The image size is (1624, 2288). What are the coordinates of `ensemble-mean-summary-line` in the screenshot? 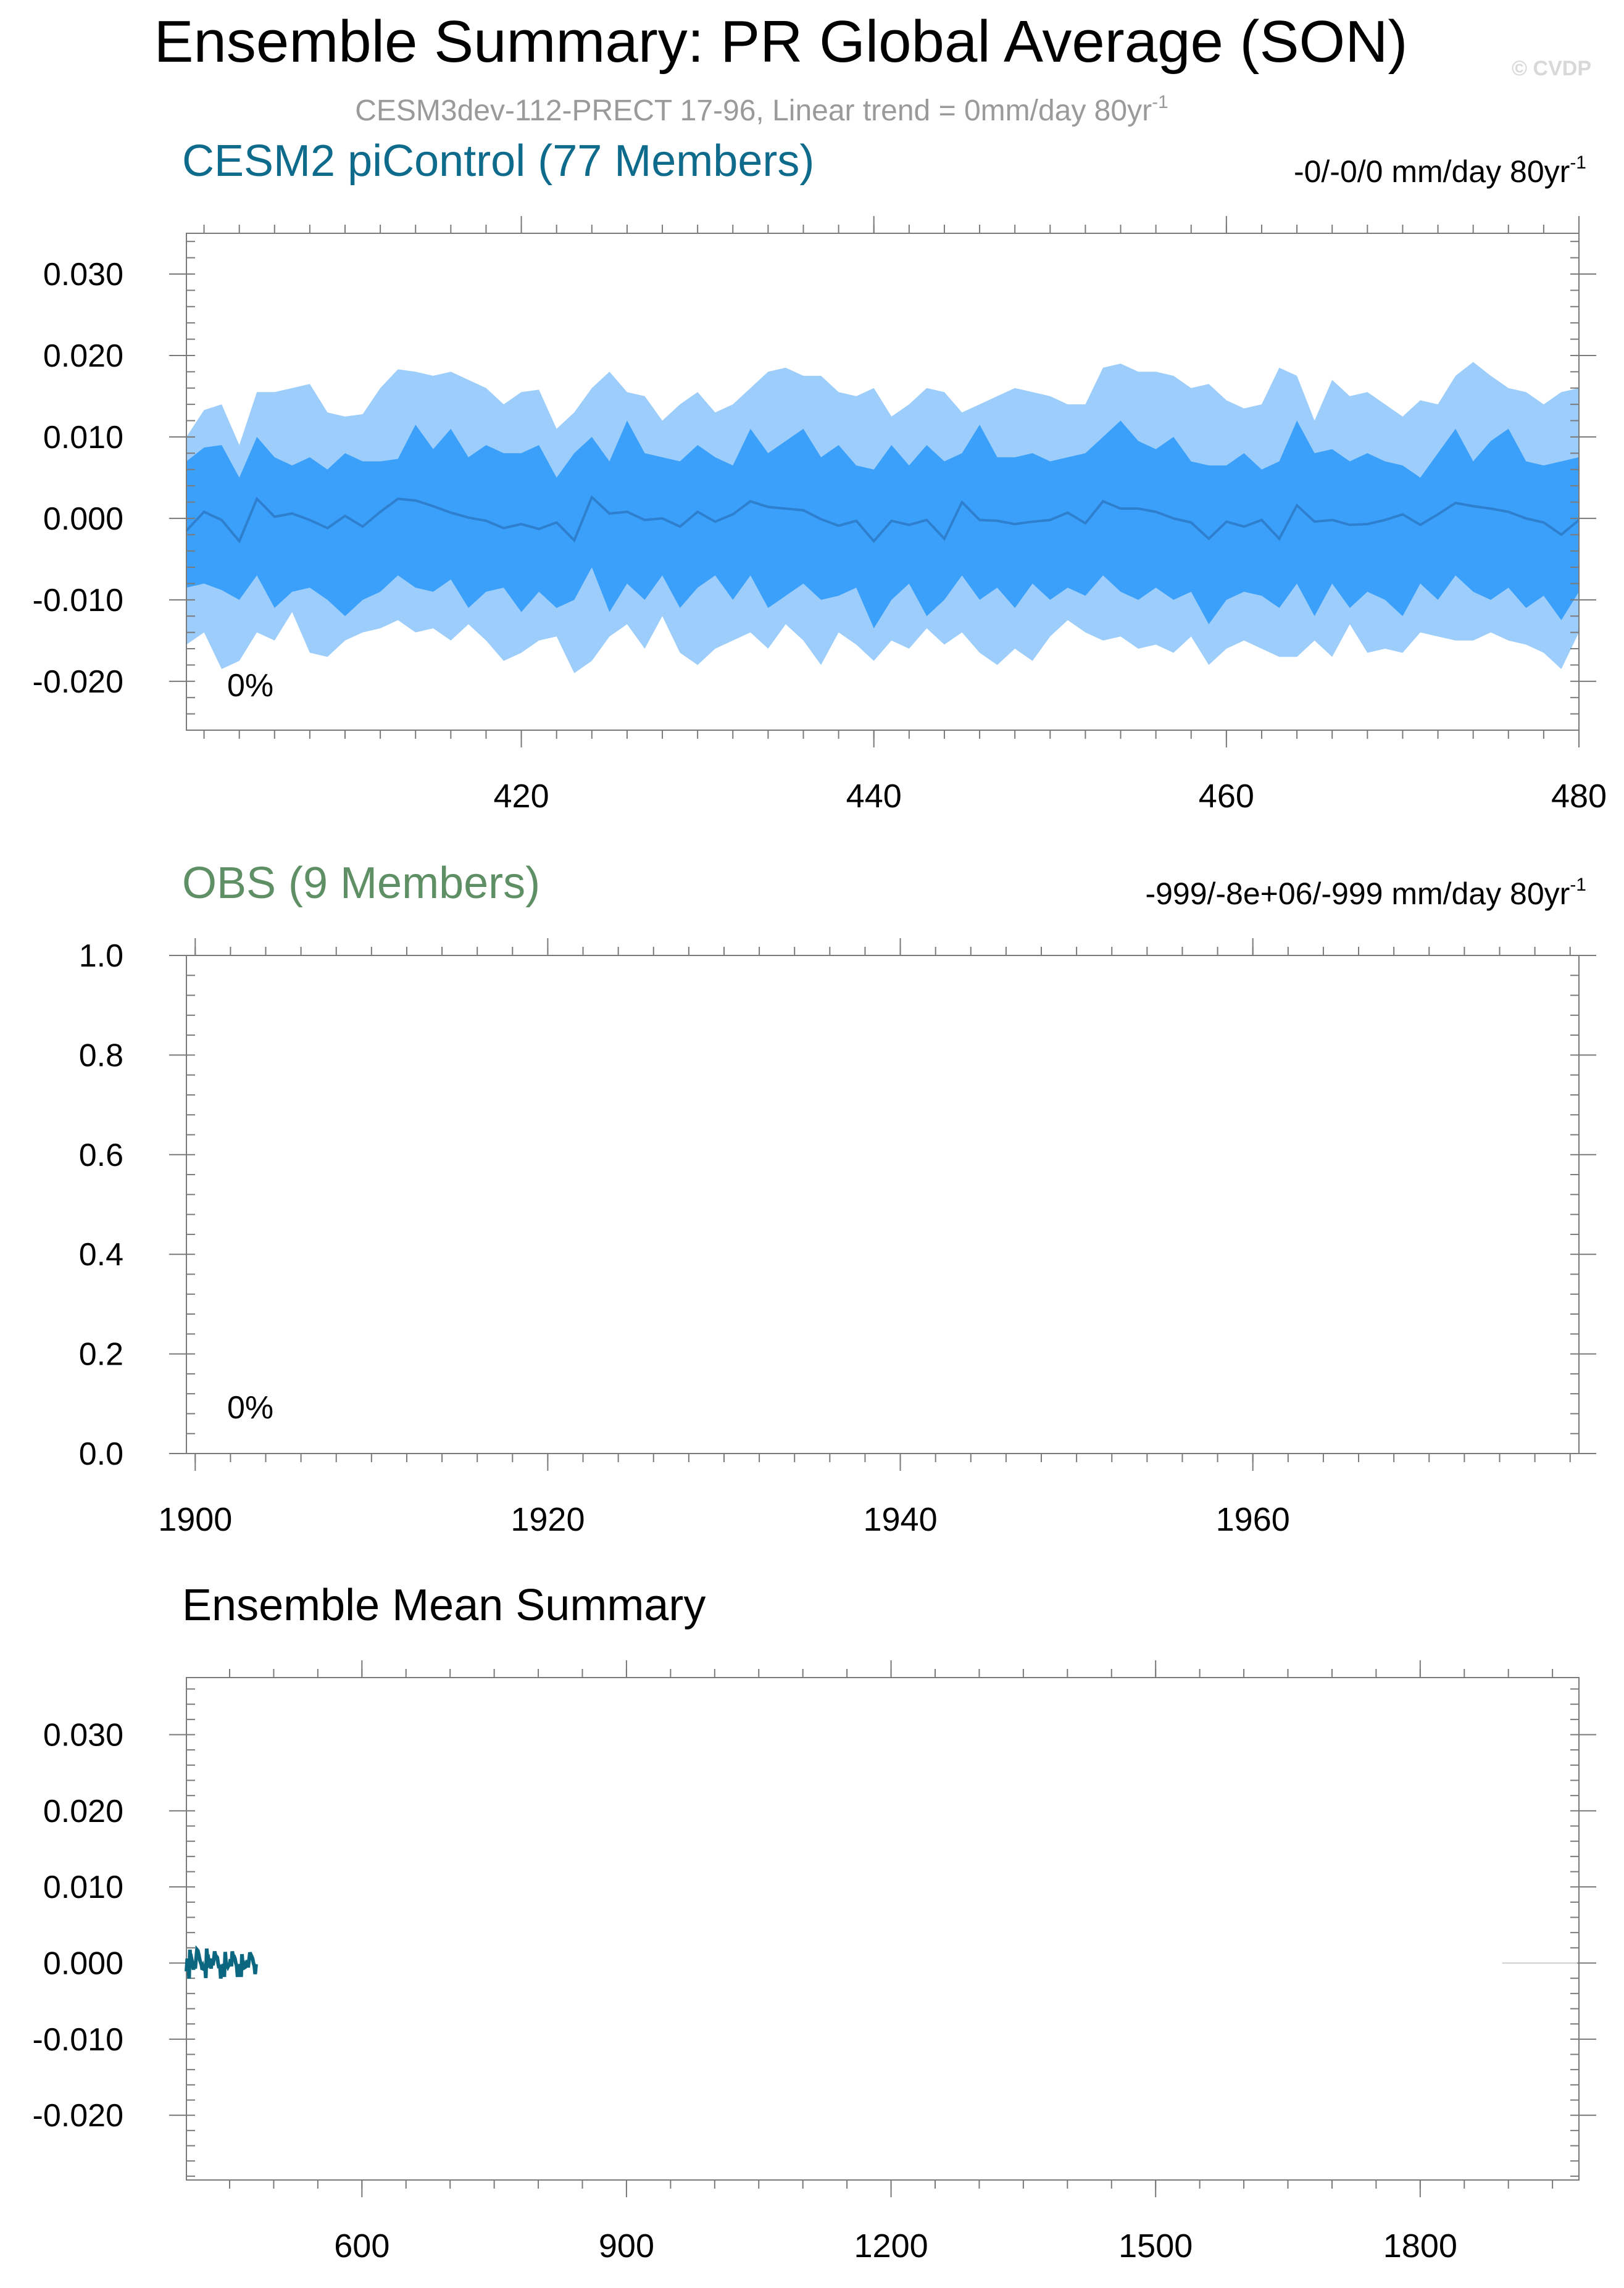 It's located at (221, 1962).